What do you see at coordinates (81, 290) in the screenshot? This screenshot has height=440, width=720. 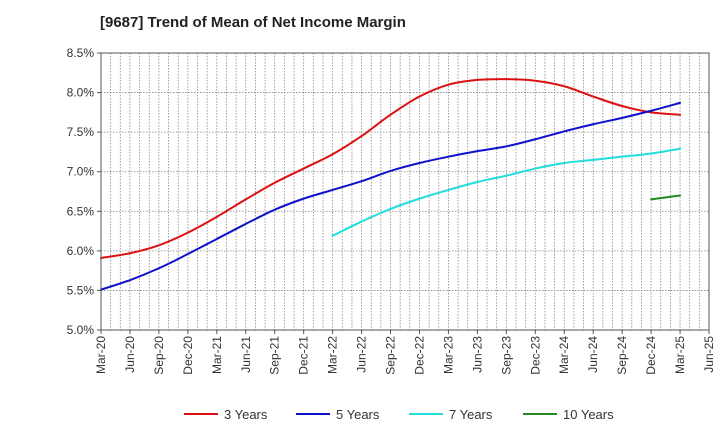 I see `y-tick-label: 5.5%` at bounding box center [81, 290].